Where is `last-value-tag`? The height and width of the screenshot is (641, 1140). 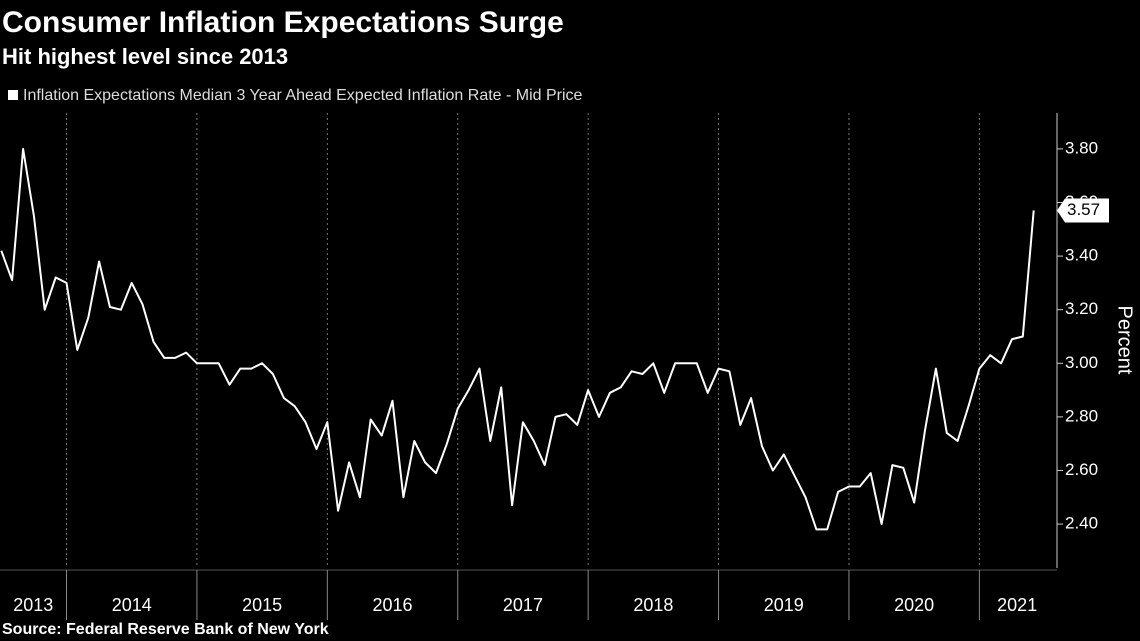 last-value-tag is located at coordinates (1083, 210).